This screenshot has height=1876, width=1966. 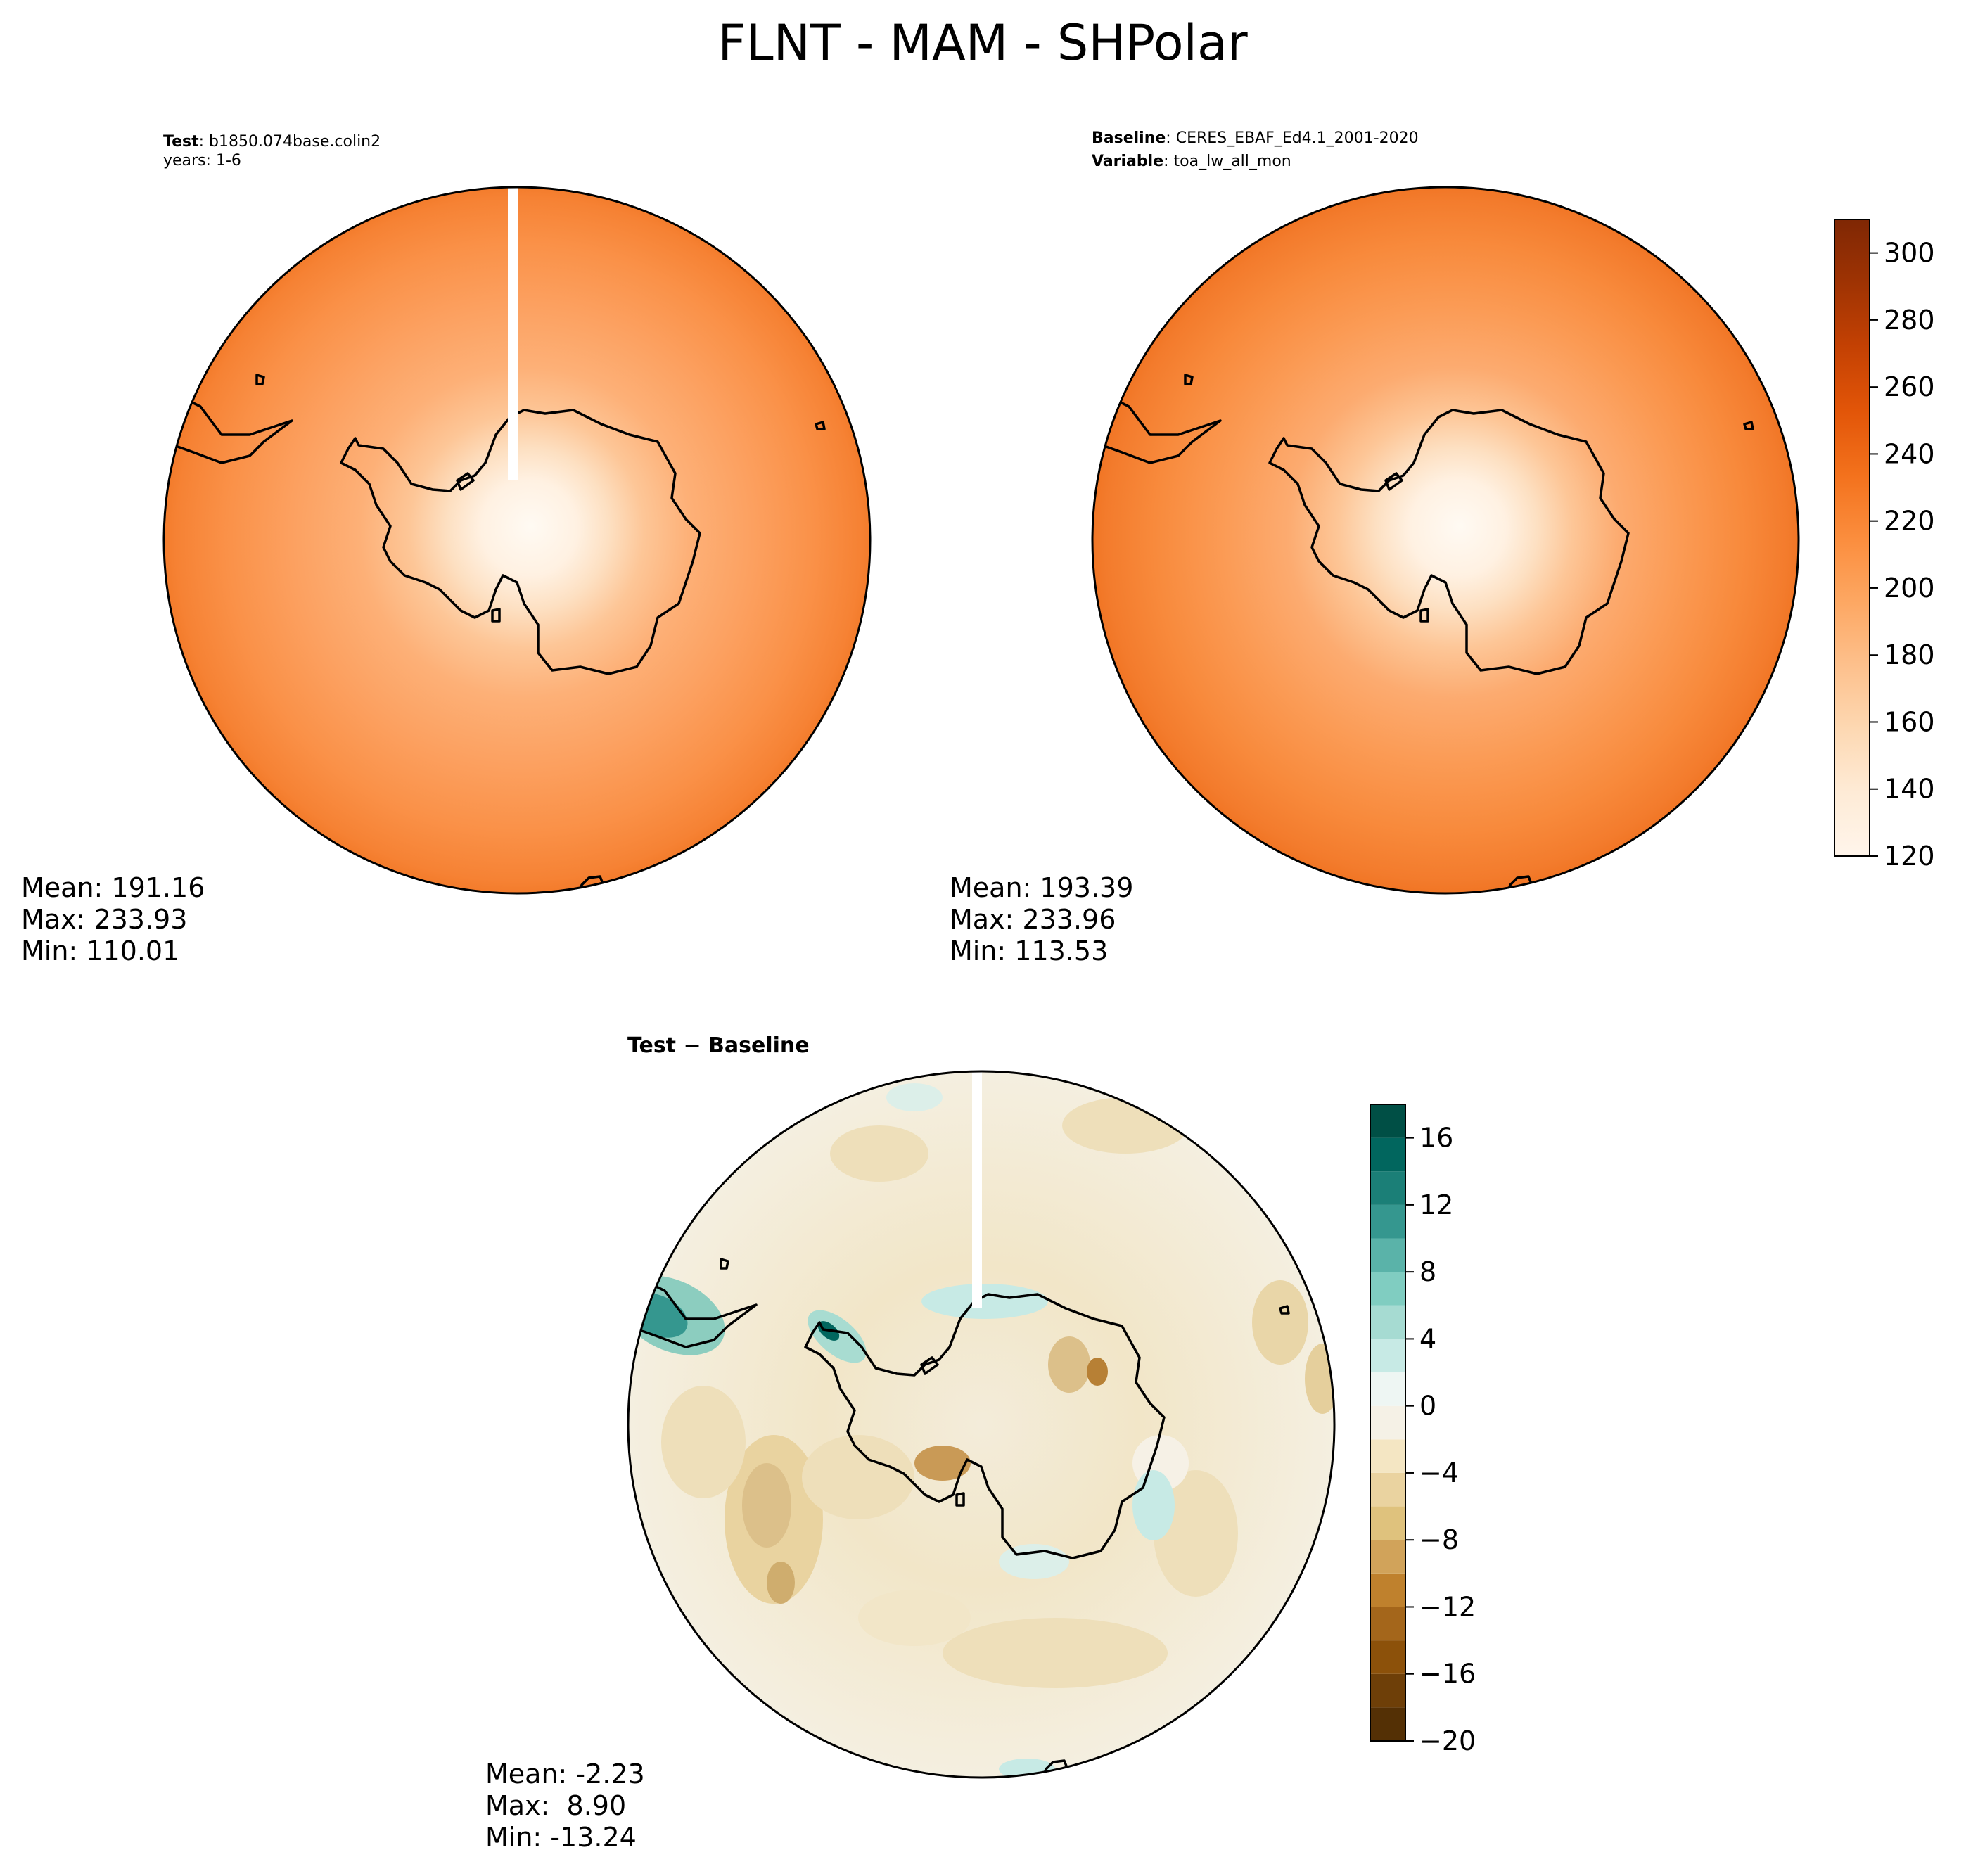 What do you see at coordinates (1909, 654) in the screenshot?
I see `colorbar-tick-label: 180` at bounding box center [1909, 654].